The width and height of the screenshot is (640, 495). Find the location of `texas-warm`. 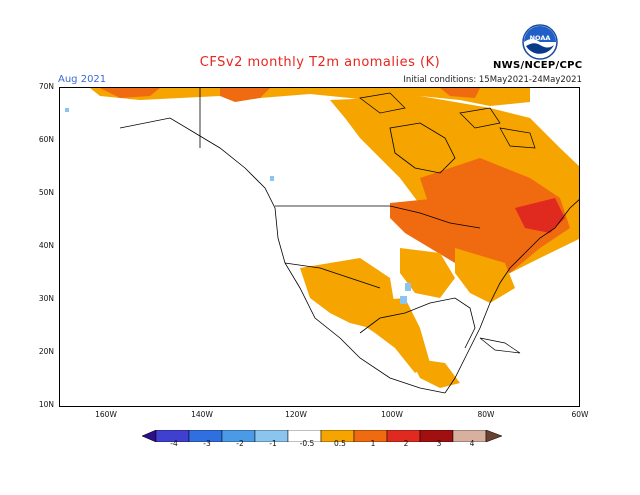

texas-warm is located at coordinates (427, 273).